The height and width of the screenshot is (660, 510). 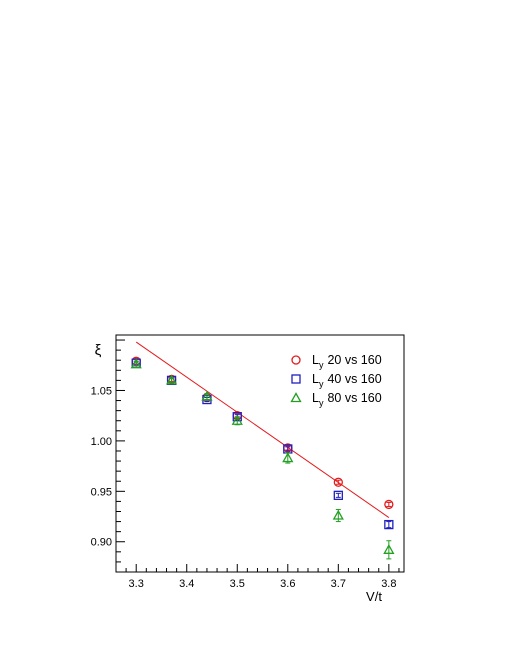 I want to click on fit-line, so click(x=262, y=429).